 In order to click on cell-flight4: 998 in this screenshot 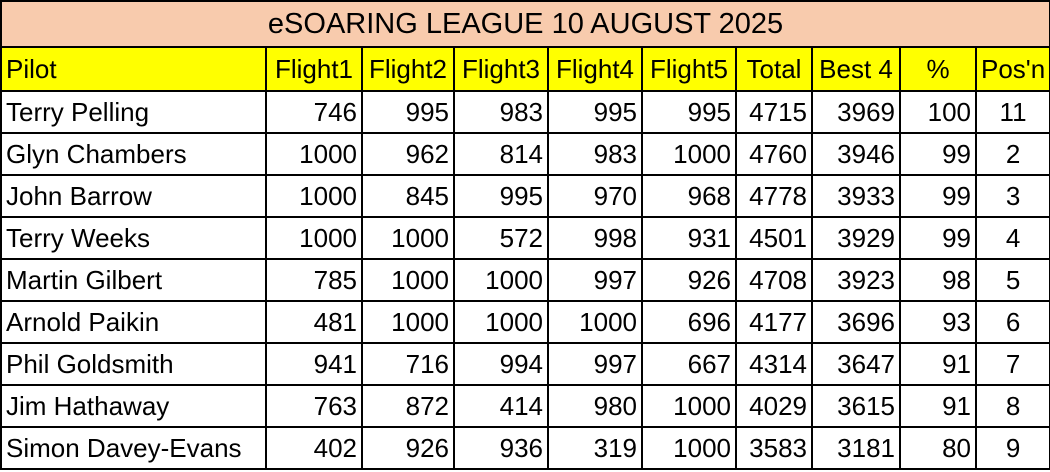, I will do `click(595, 238)`.